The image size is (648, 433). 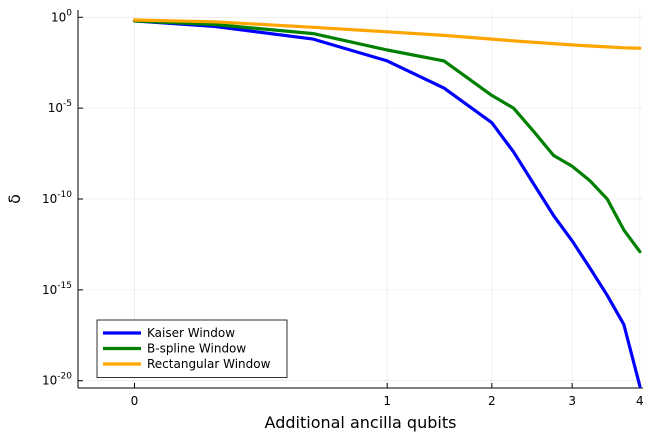 What do you see at coordinates (640, 401) in the screenshot?
I see `x-tick-label: 4` at bounding box center [640, 401].